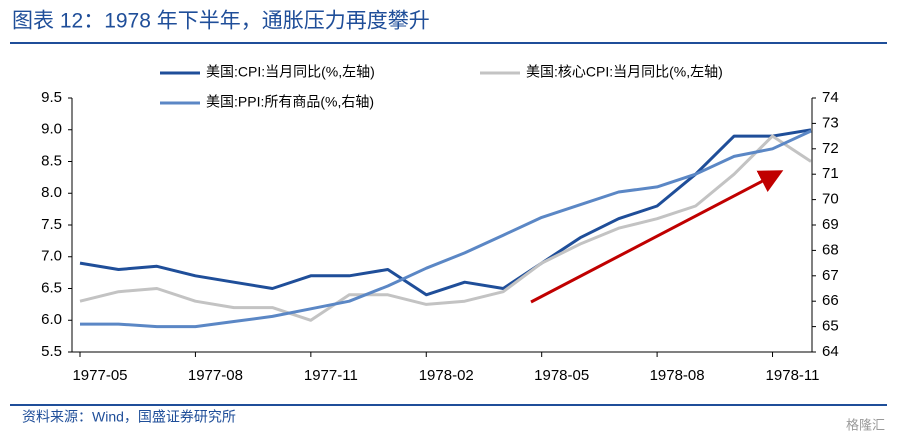  What do you see at coordinates (51, 351) in the screenshot?
I see `y-tick-label: 5.5` at bounding box center [51, 351].